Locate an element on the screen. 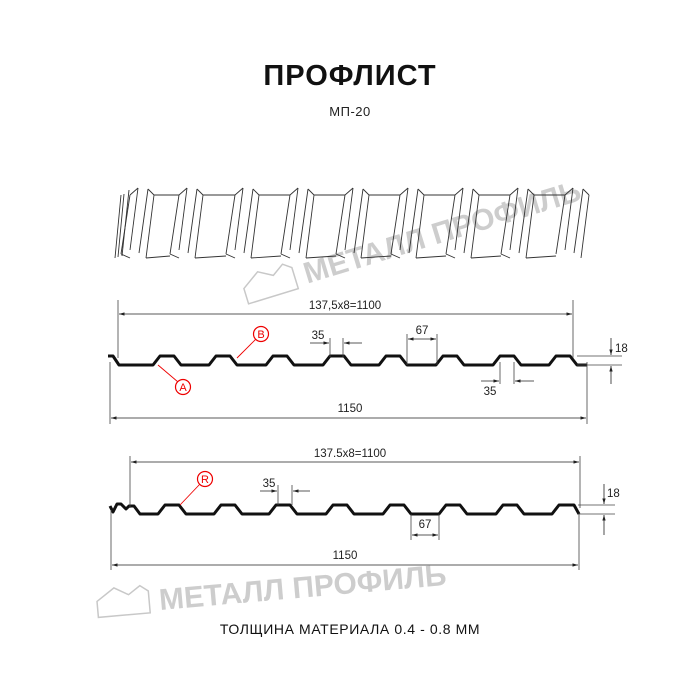 The height and width of the screenshot is (700, 700). callout-r-marker is located at coordinates (205, 479).